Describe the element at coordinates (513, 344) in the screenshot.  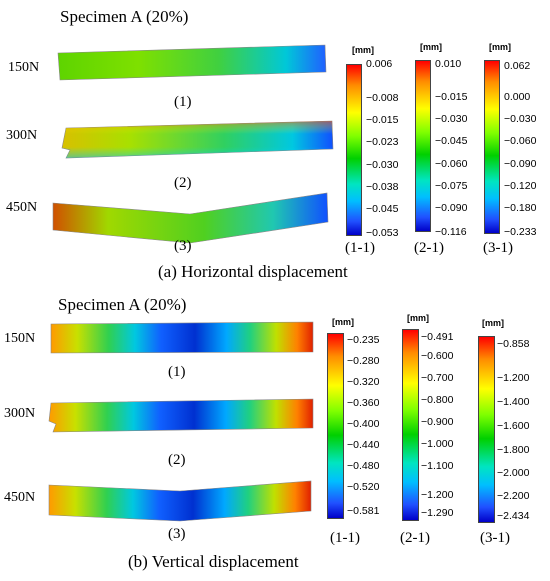
I see `tick: −0.858` at that location.